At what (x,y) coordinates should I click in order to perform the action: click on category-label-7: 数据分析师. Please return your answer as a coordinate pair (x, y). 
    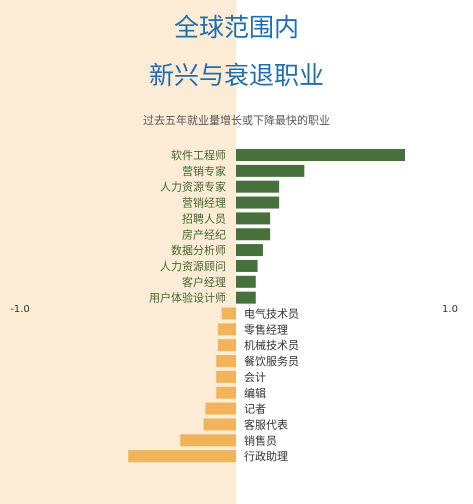
    Looking at the image, I should click on (198, 250).